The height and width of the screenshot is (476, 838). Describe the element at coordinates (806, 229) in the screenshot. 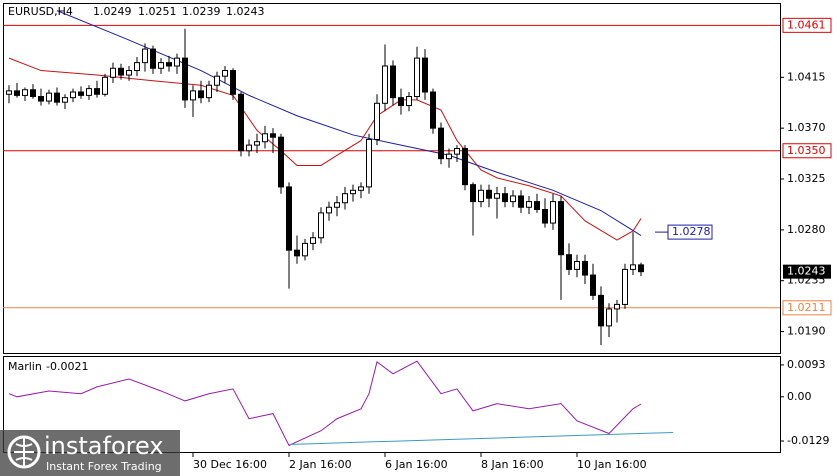

I see `y-tick-label: 1.0280` at that location.